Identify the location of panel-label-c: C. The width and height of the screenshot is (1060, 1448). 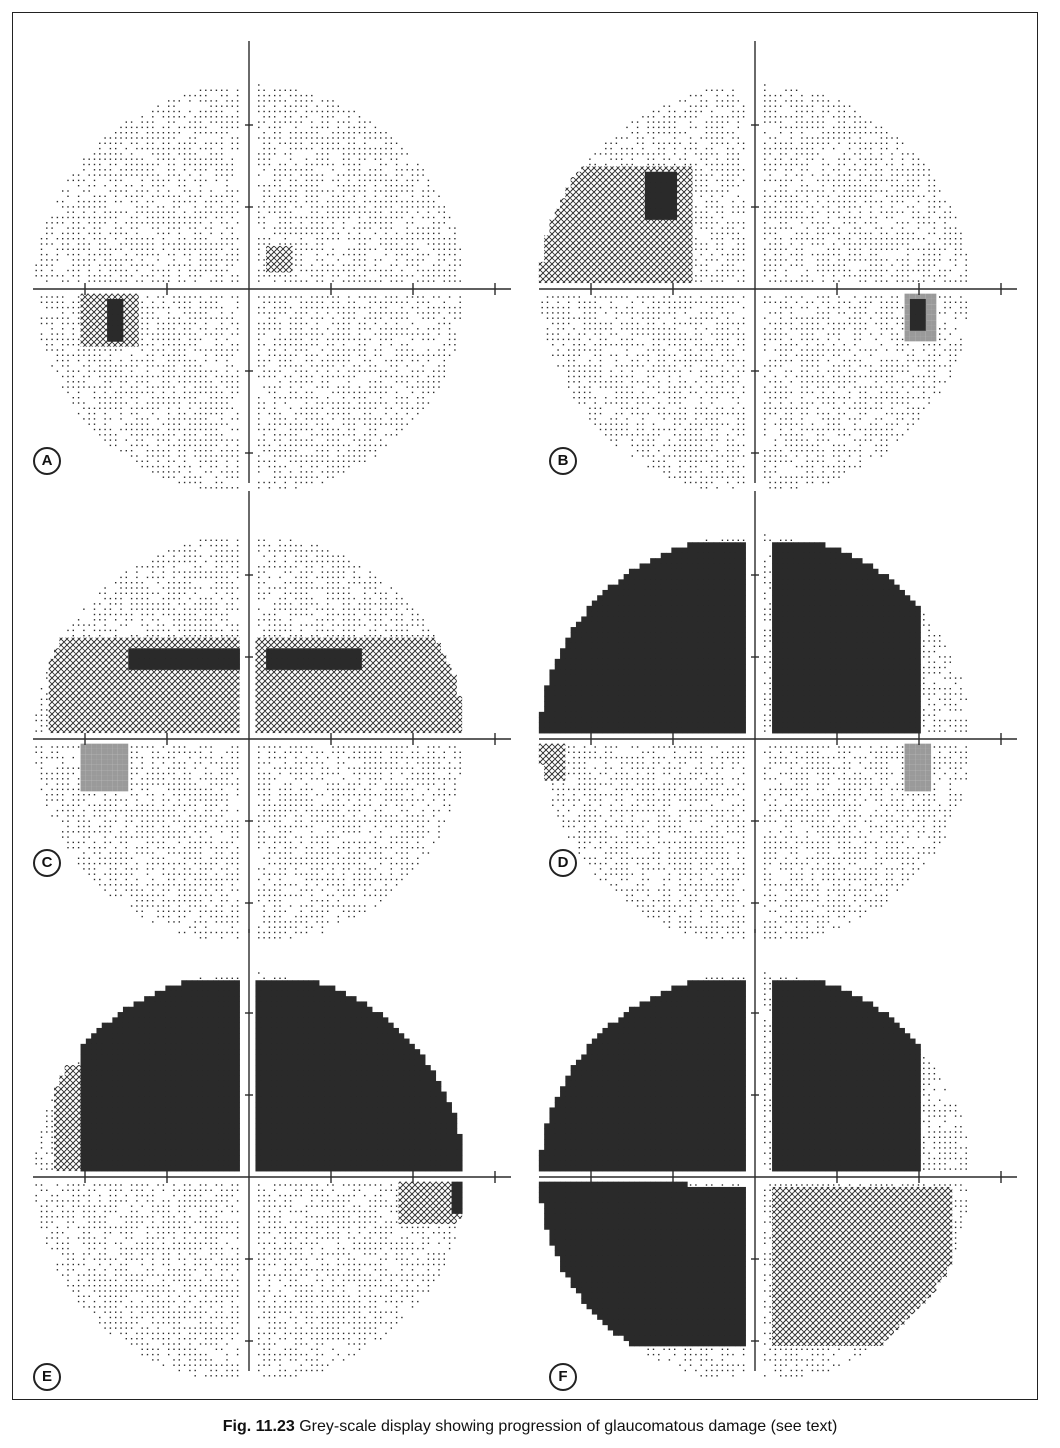
(47, 863).